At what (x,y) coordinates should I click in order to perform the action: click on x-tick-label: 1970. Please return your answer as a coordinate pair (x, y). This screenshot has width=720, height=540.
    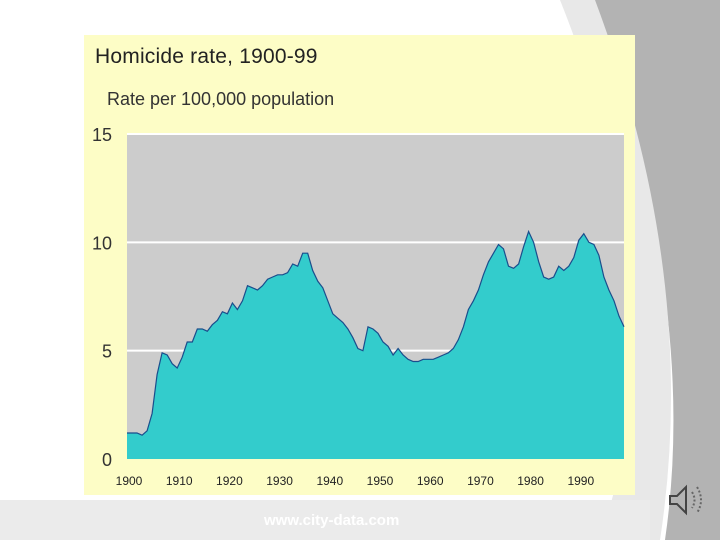
    Looking at the image, I should click on (480, 481).